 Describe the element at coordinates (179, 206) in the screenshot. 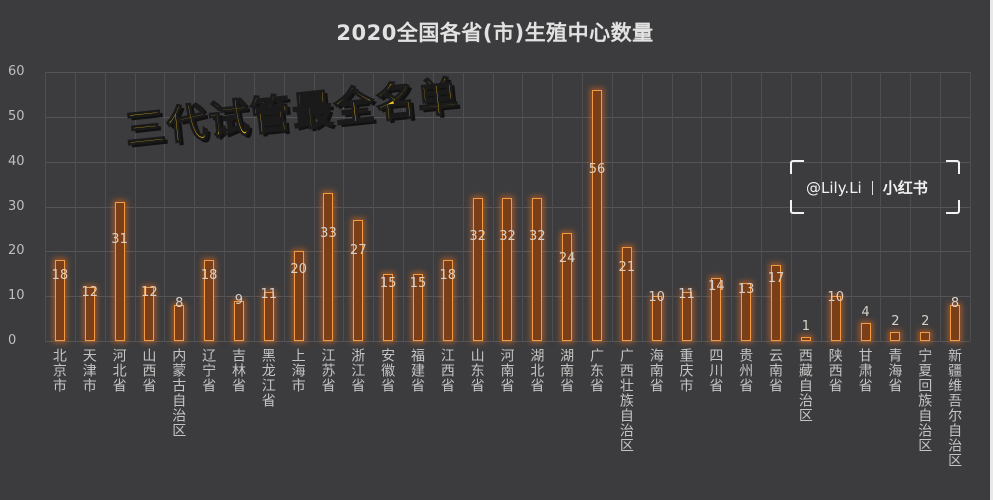

I see `bar-group: 8` at that location.